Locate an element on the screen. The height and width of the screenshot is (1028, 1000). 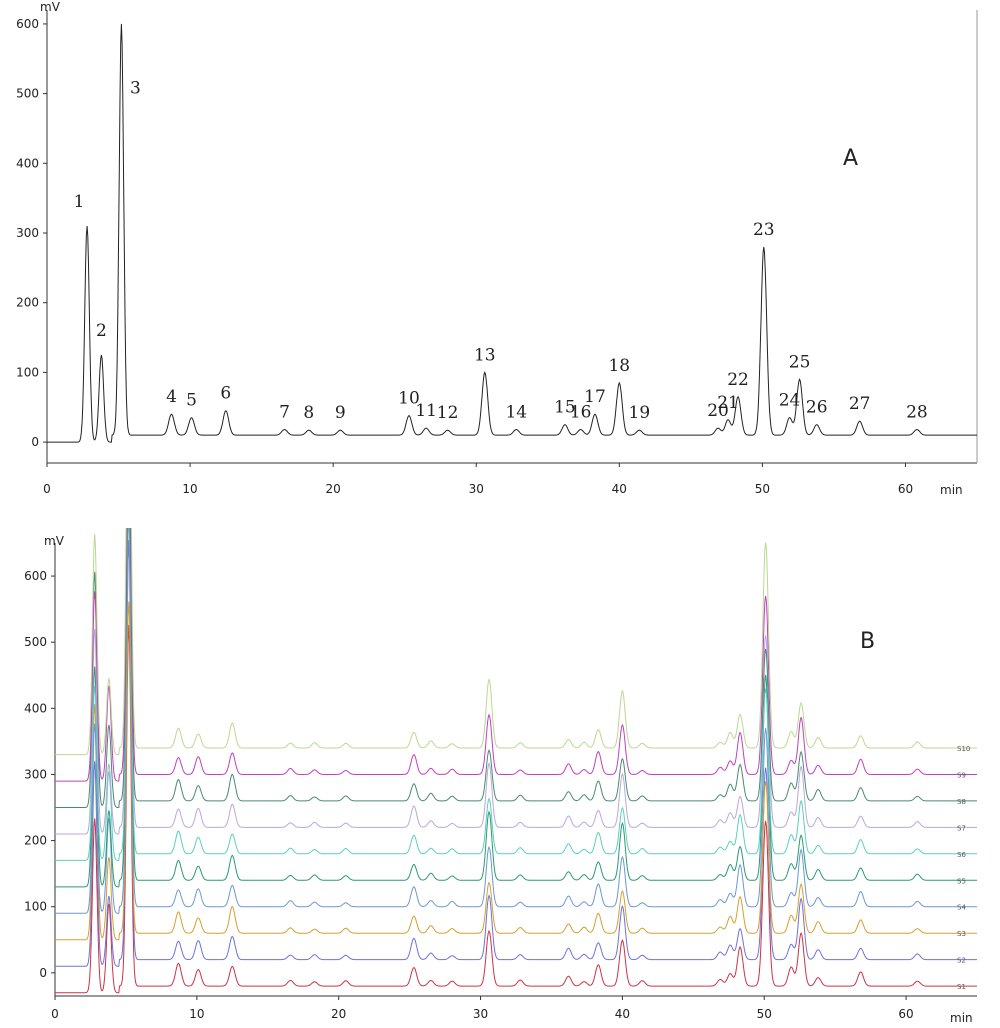
panel-b-x-tick-label: 0 is located at coordinates (55, 1014).